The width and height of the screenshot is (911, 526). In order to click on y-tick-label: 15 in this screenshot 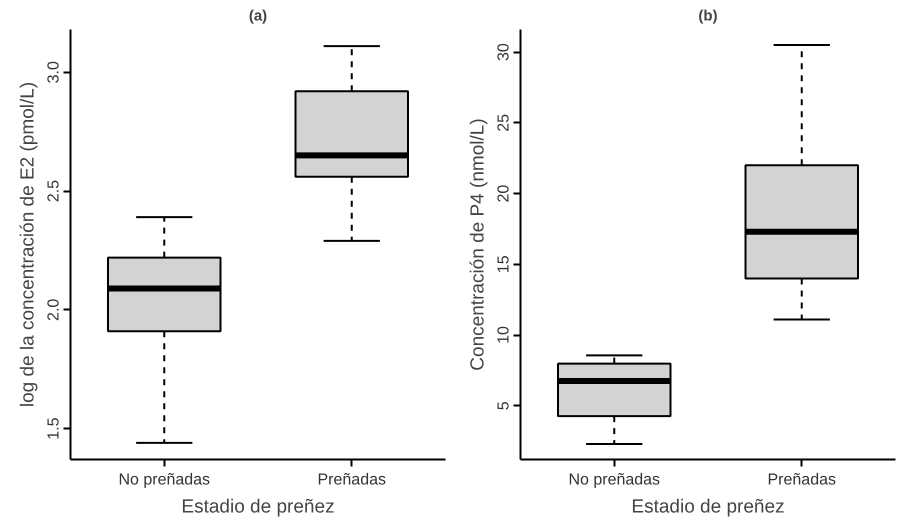, I will do `click(504, 264)`.